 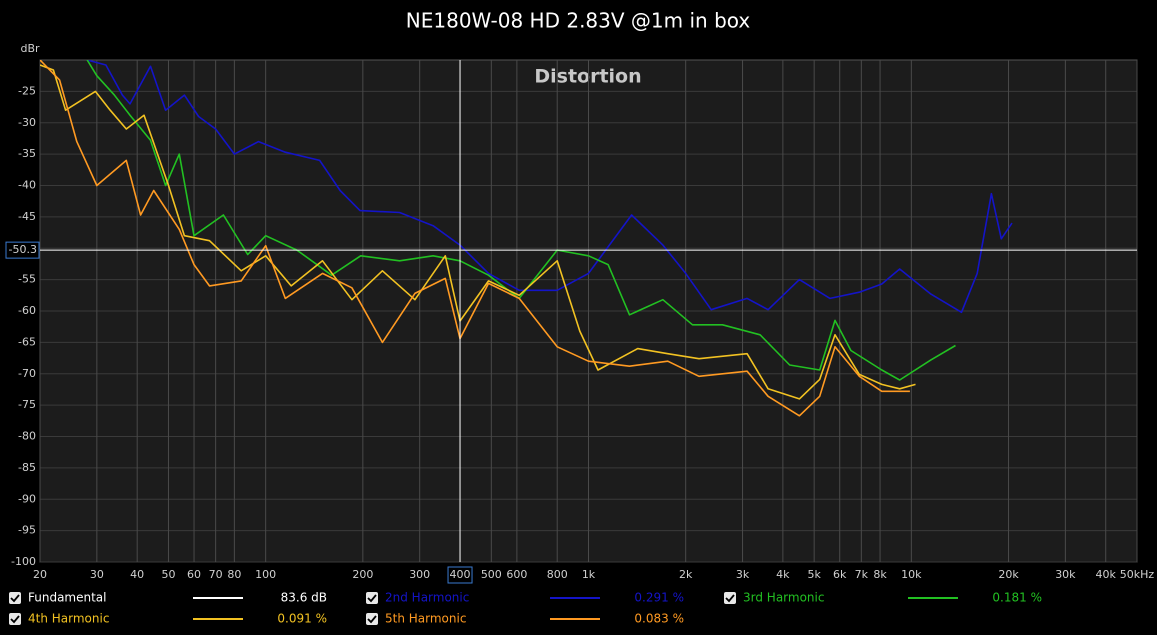 What do you see at coordinates (1137, 574) in the screenshot?
I see `x-tick-label: 50kHz` at bounding box center [1137, 574].